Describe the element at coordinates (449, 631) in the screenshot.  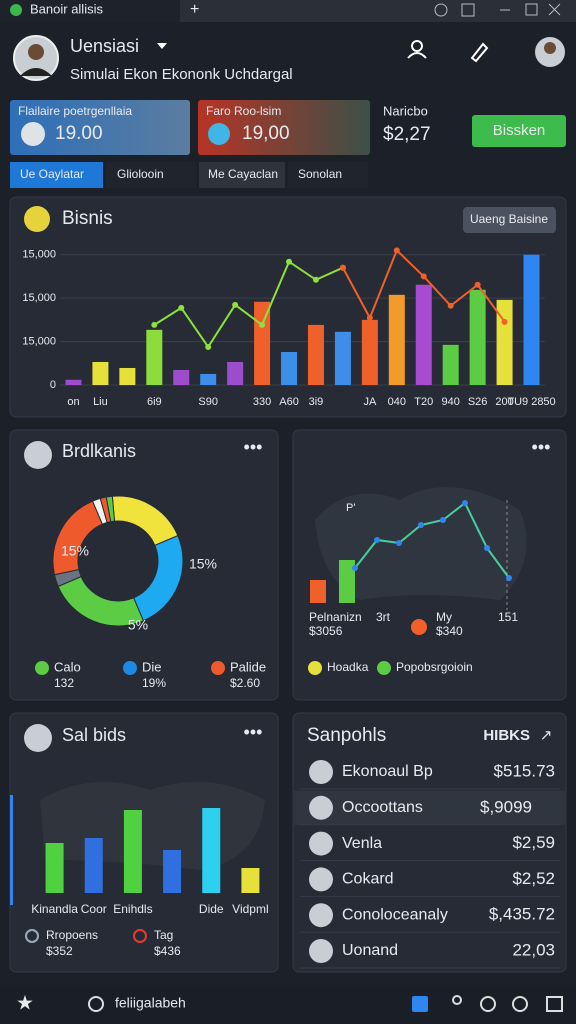
I see `annotation: $340` at that location.